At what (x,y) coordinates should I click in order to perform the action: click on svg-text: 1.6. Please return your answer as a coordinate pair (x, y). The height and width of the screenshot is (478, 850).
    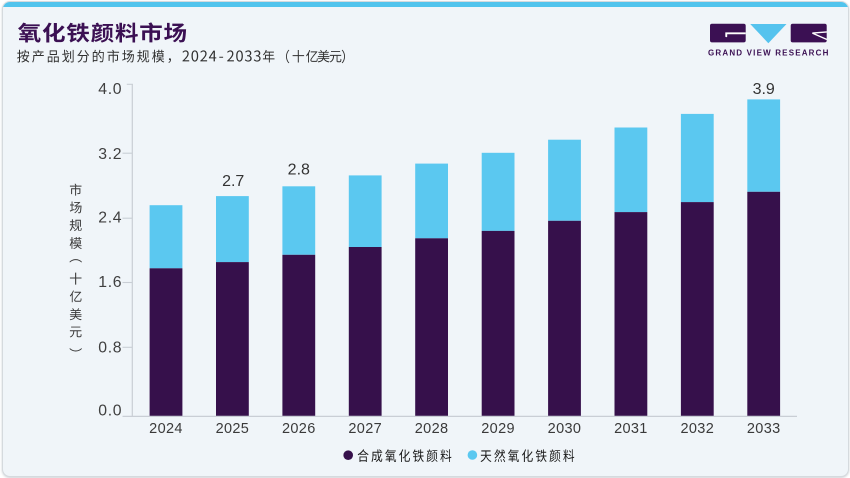
    Looking at the image, I should click on (110, 282).